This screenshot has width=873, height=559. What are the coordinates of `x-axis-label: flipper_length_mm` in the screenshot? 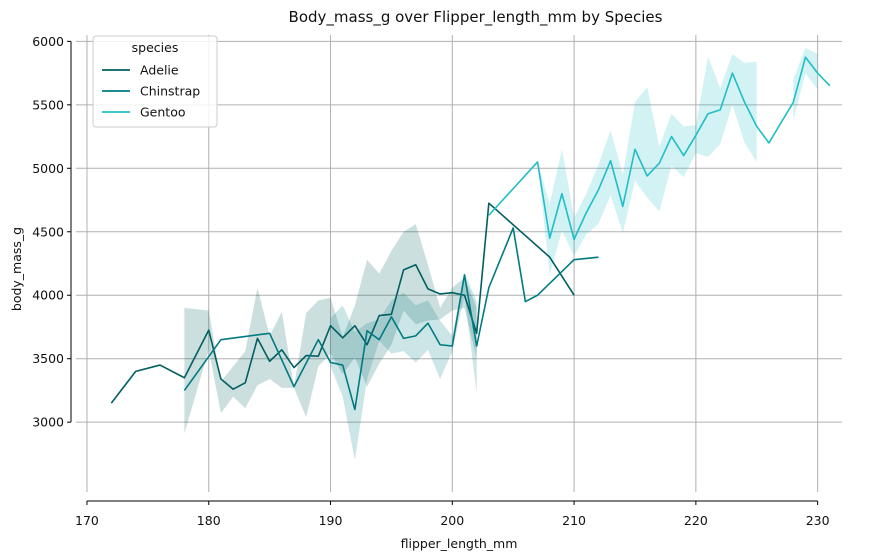 It's located at (459, 543).